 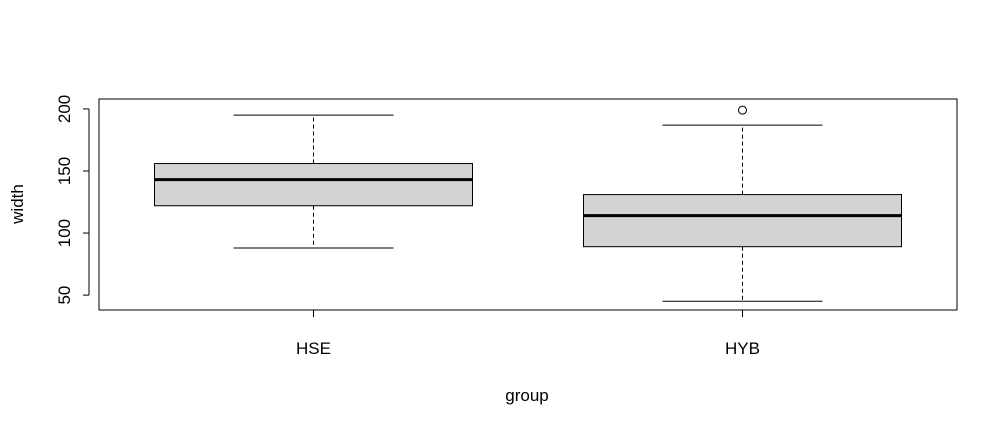 What do you see at coordinates (526, 395) in the screenshot?
I see `x-axis-title: group` at bounding box center [526, 395].